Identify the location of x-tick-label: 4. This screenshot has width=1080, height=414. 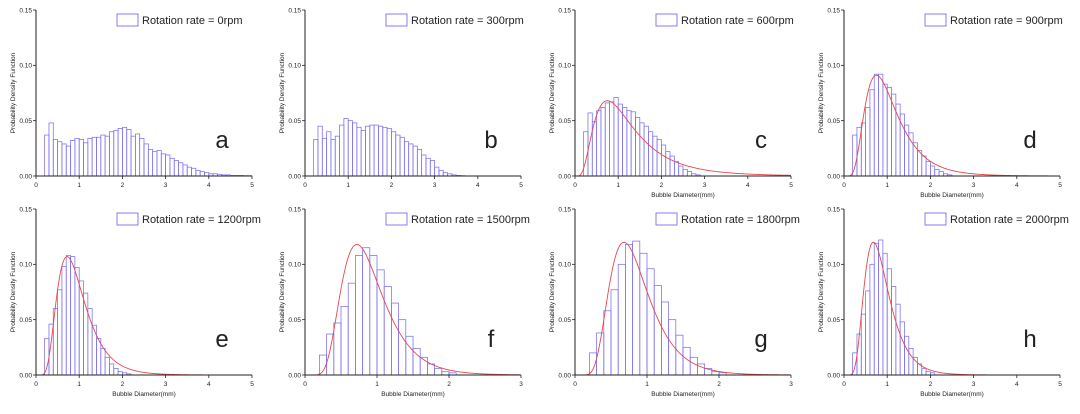
(209, 185).